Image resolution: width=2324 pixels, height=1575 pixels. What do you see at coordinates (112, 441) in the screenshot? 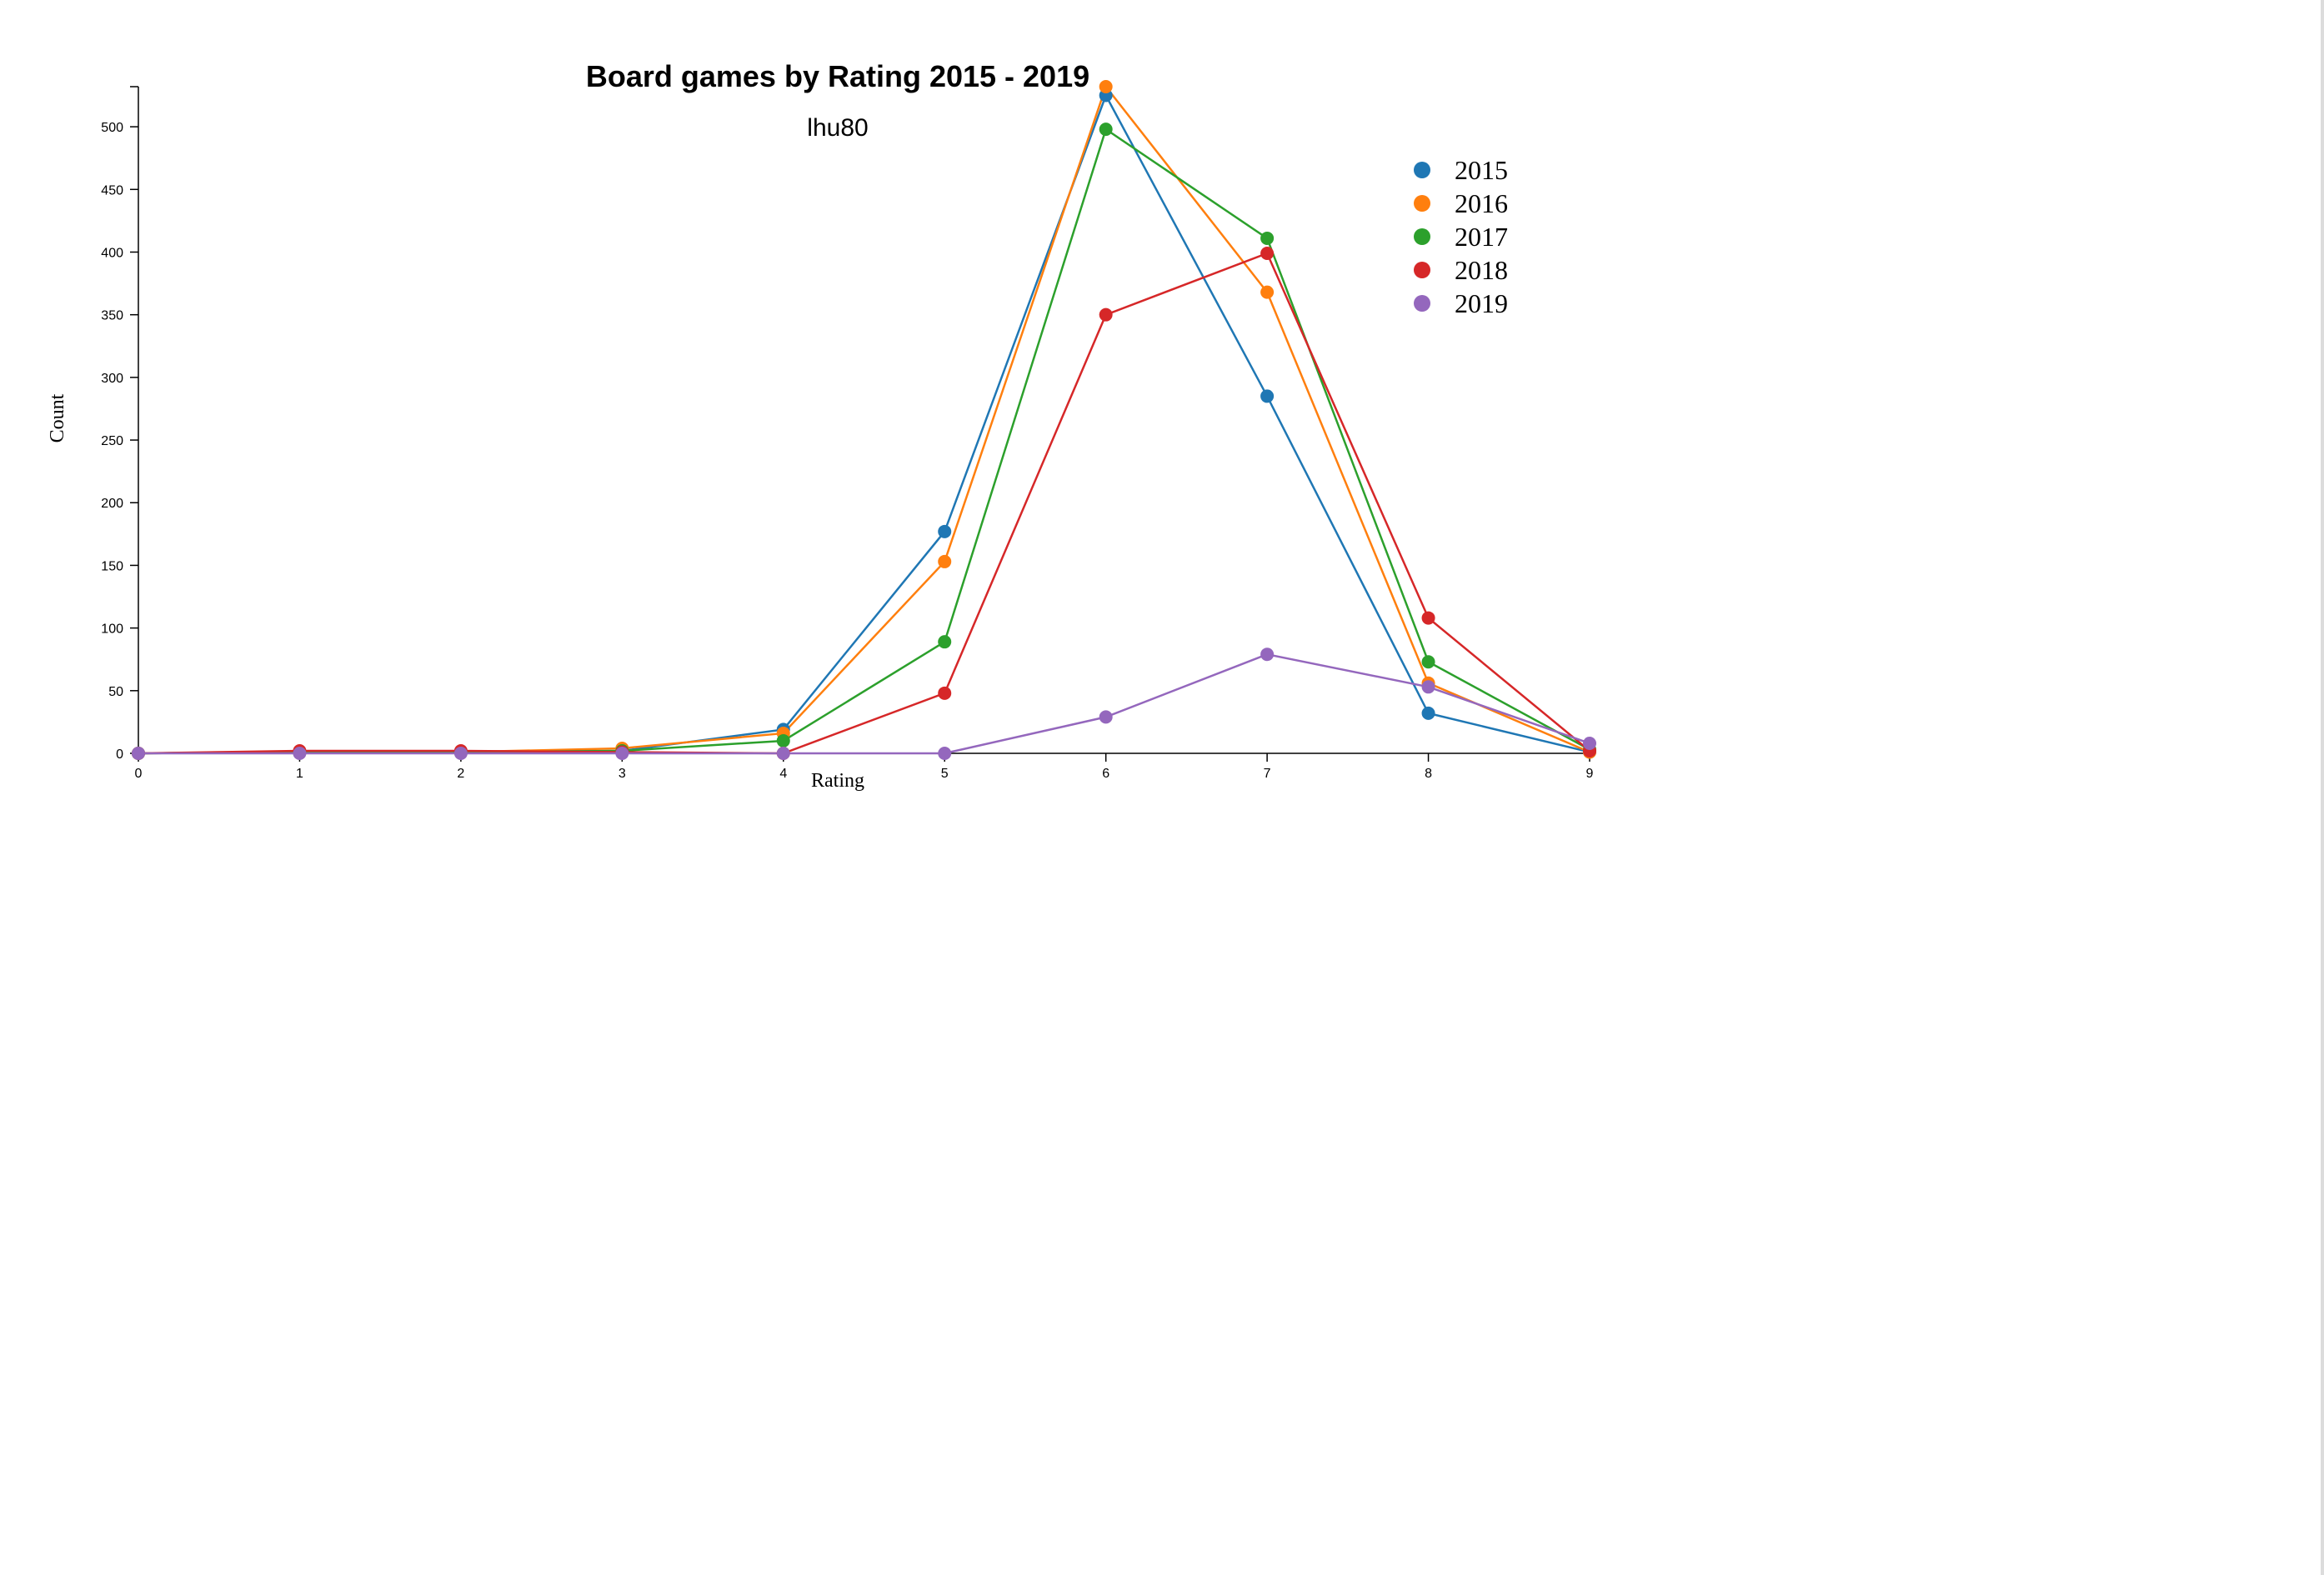
I see `y-tick-label: 250` at bounding box center [112, 441].